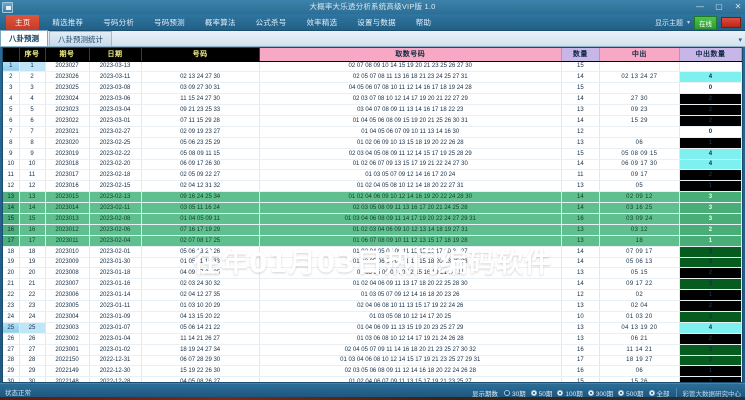 The width and height of the screenshot is (745, 400). I want to click on cell-period: 2023005, so click(67, 306).